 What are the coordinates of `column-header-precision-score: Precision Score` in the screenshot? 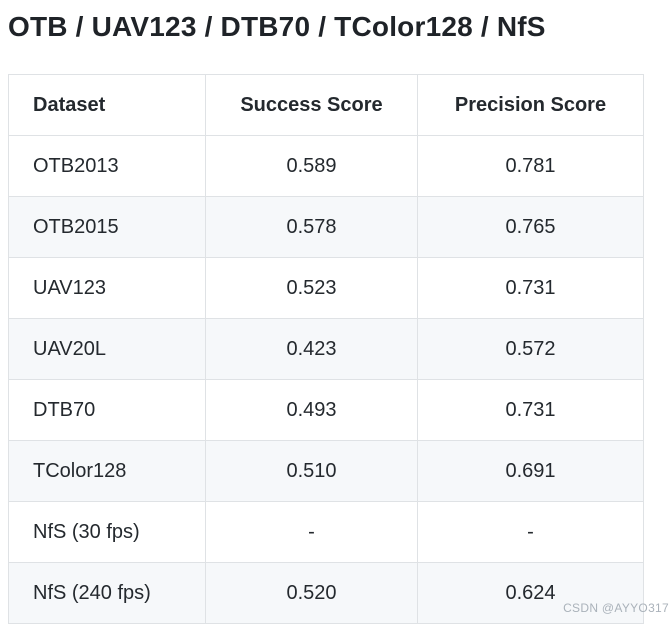 It's located at (530, 105).